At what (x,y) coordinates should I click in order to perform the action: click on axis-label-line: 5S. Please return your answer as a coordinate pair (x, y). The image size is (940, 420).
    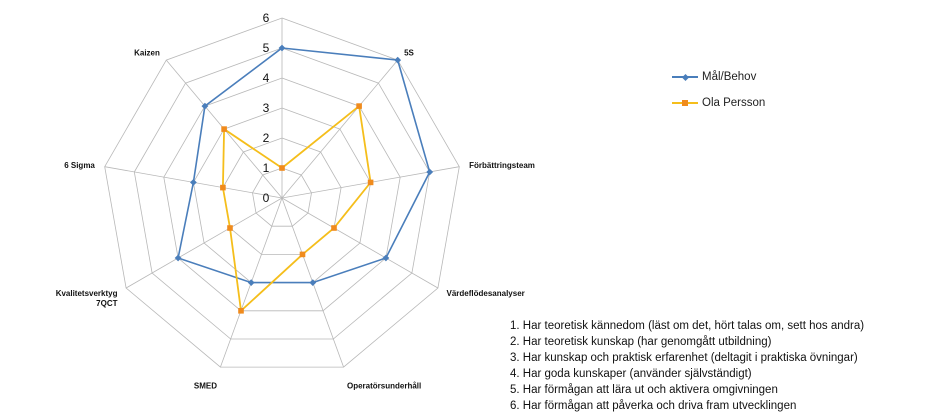
    Looking at the image, I should click on (409, 53).